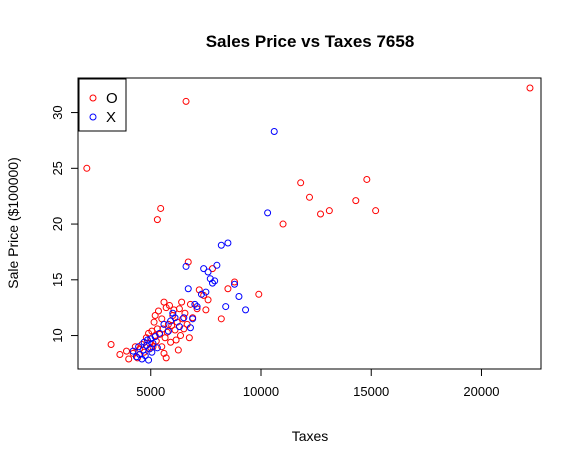 The width and height of the screenshot is (580, 466). What do you see at coordinates (57, 335) in the screenshot?
I see `y-tick-label: 10` at bounding box center [57, 335].